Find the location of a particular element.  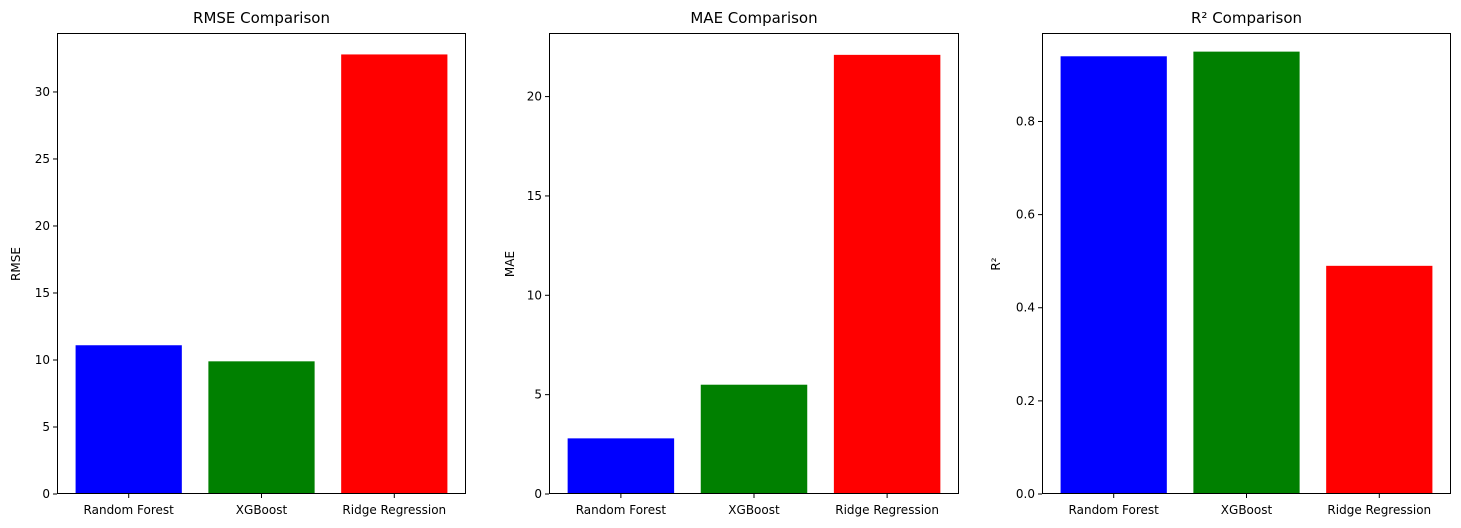

y-tick-label: 0.4 is located at coordinates (1025, 308).